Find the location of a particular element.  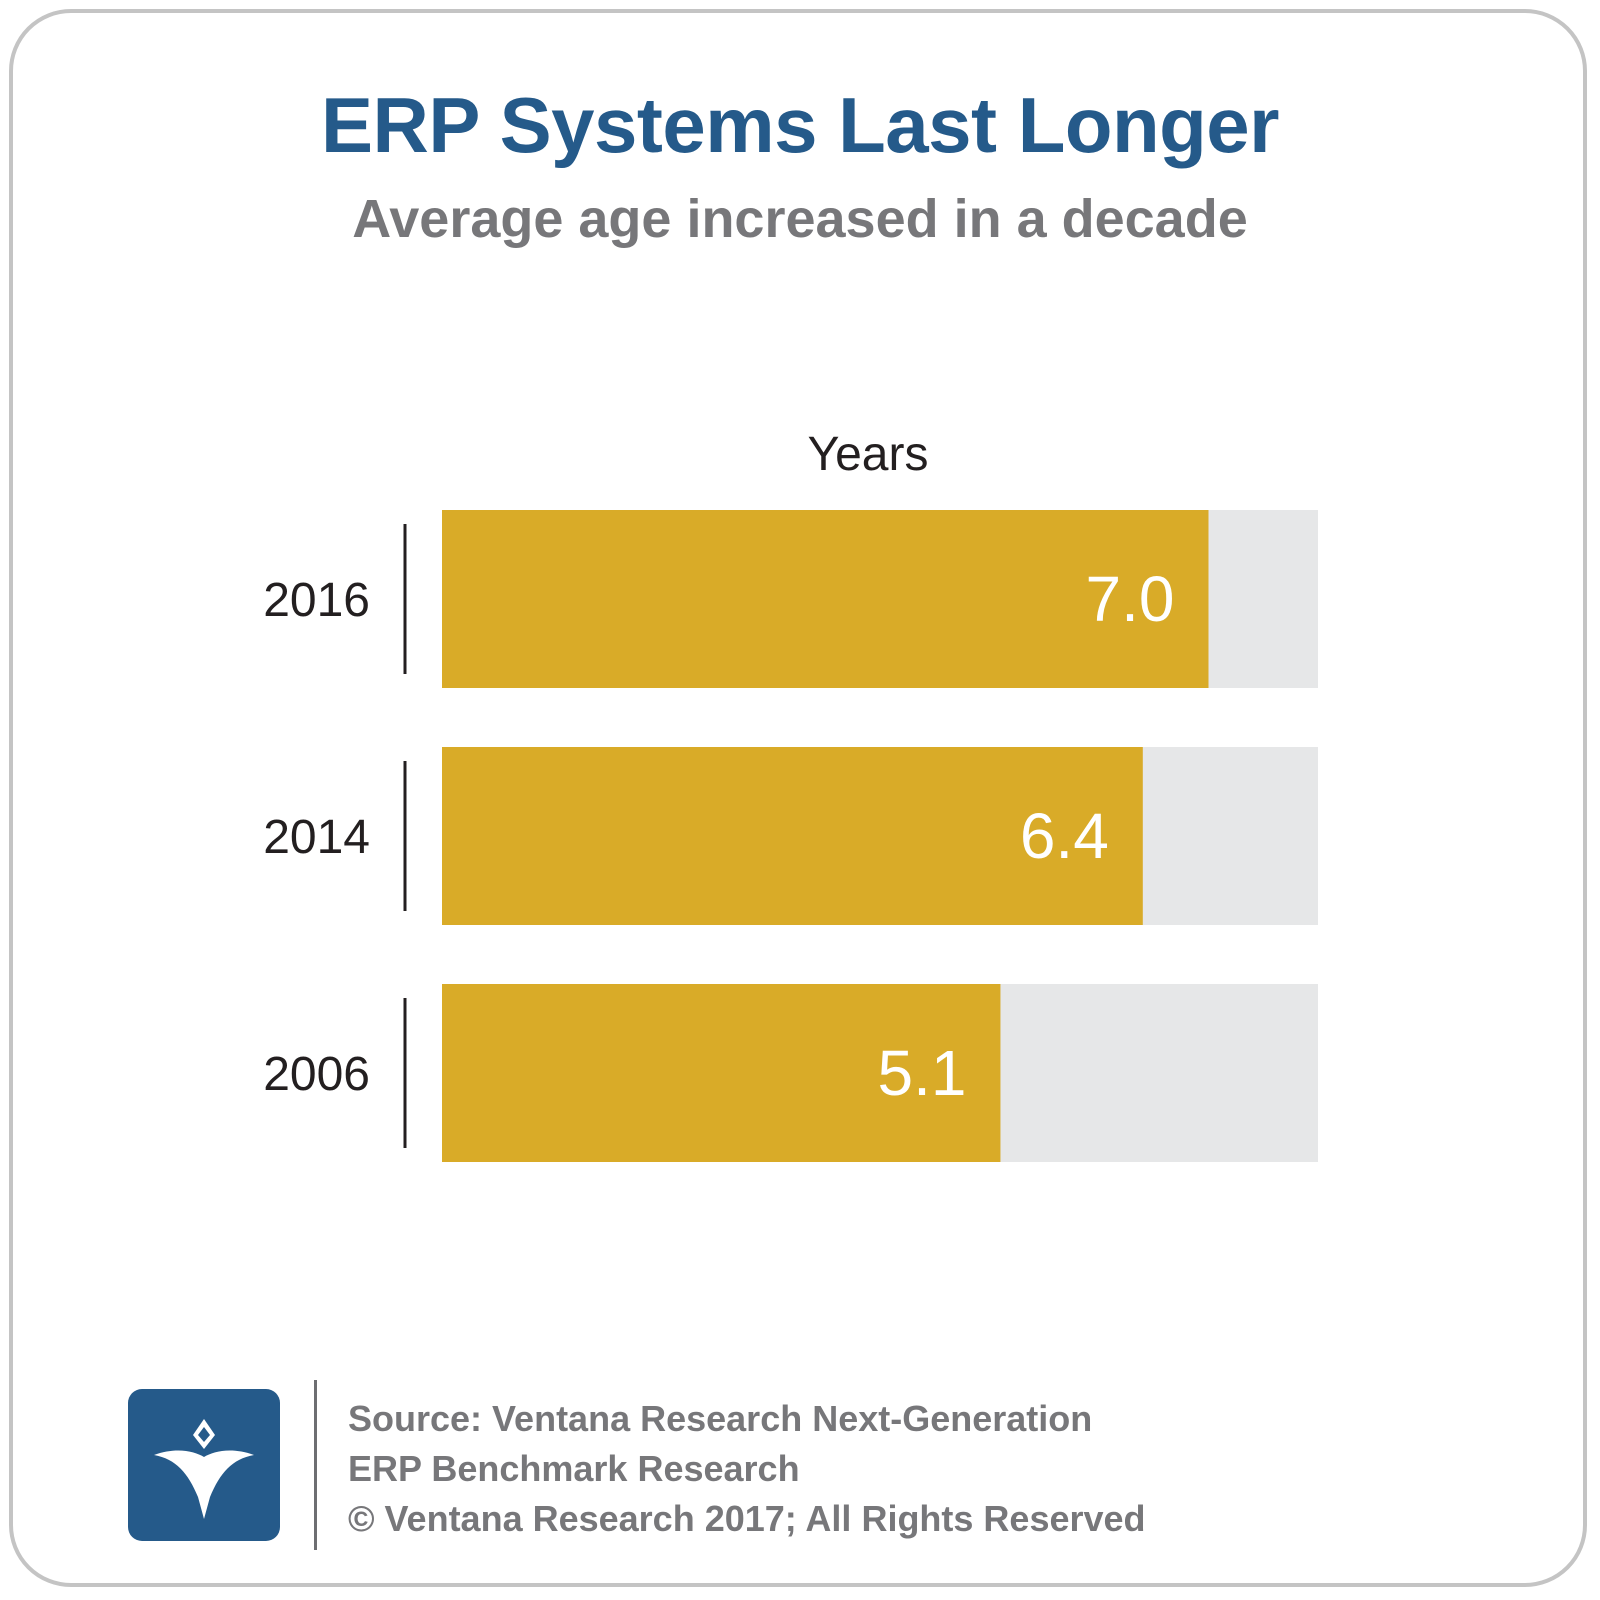

footer-divider is located at coordinates (315, 1465).